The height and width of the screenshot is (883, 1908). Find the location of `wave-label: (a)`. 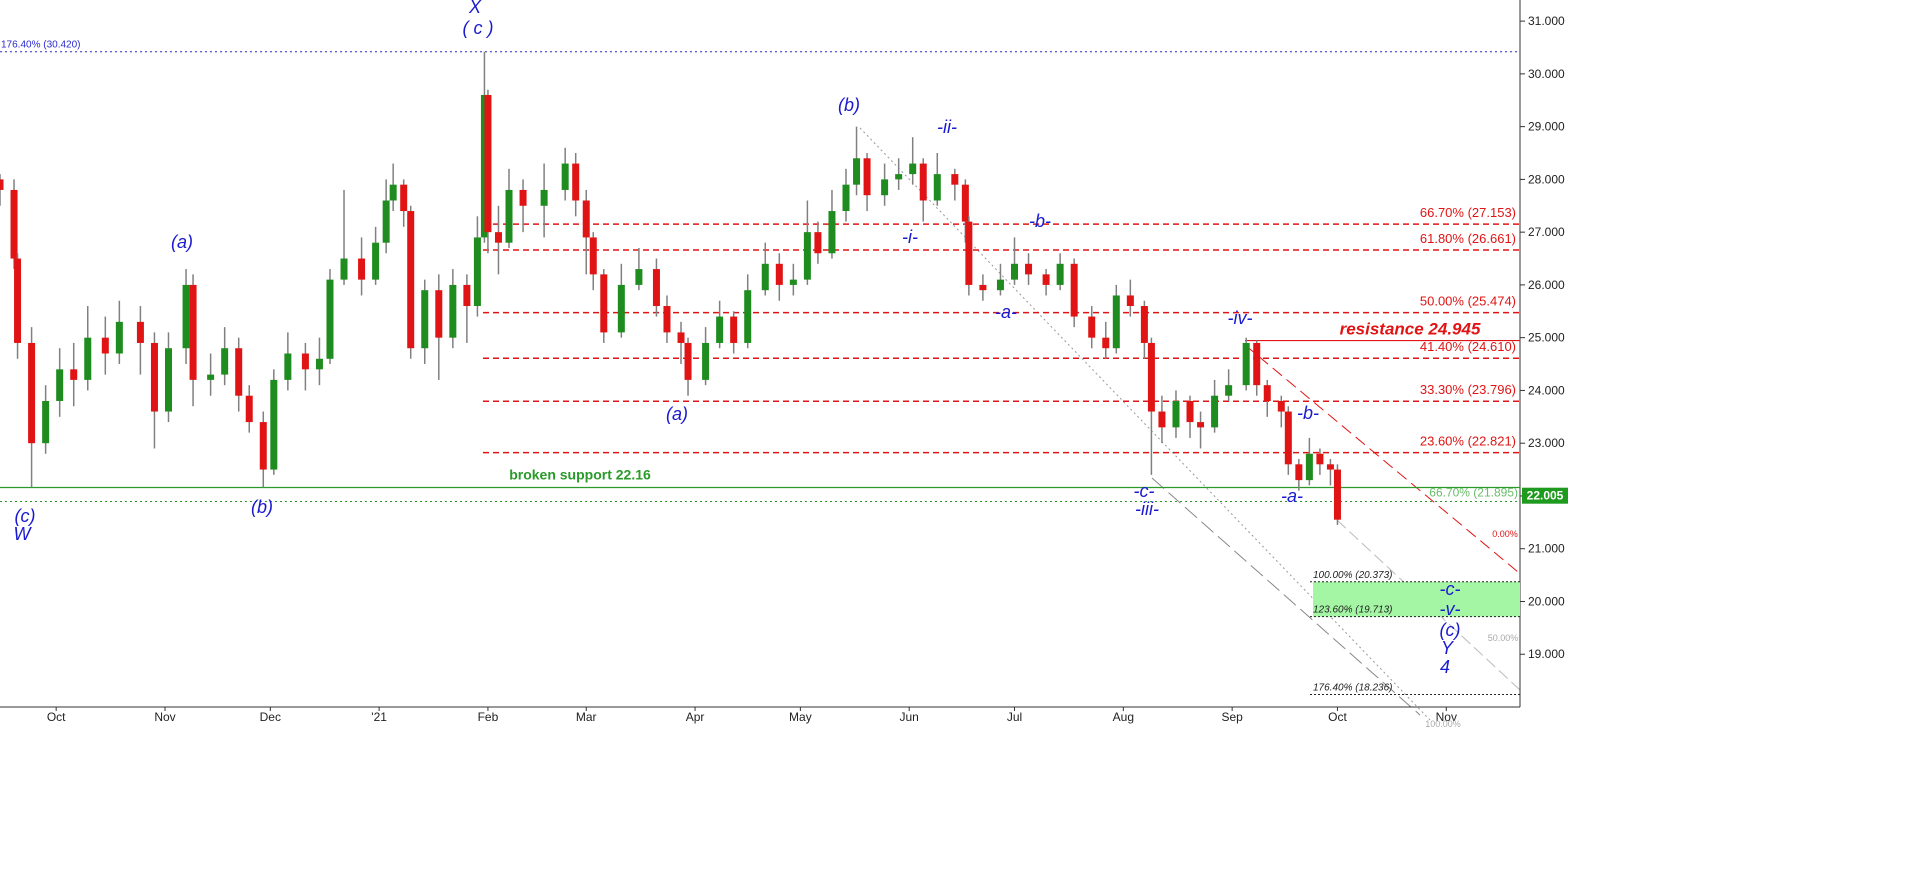

wave-label: (a) is located at coordinates (182, 242).